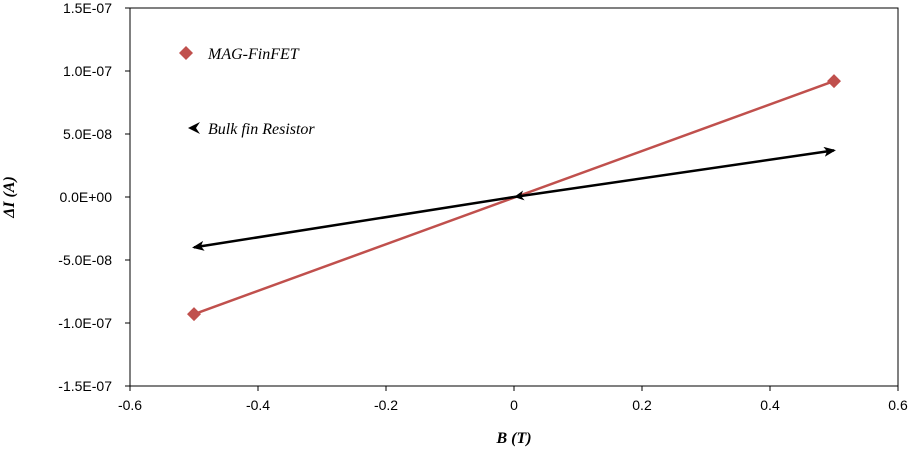 The width and height of the screenshot is (913, 451). What do you see at coordinates (513, 438) in the screenshot?
I see `x-axis-title: B (T)` at bounding box center [513, 438].